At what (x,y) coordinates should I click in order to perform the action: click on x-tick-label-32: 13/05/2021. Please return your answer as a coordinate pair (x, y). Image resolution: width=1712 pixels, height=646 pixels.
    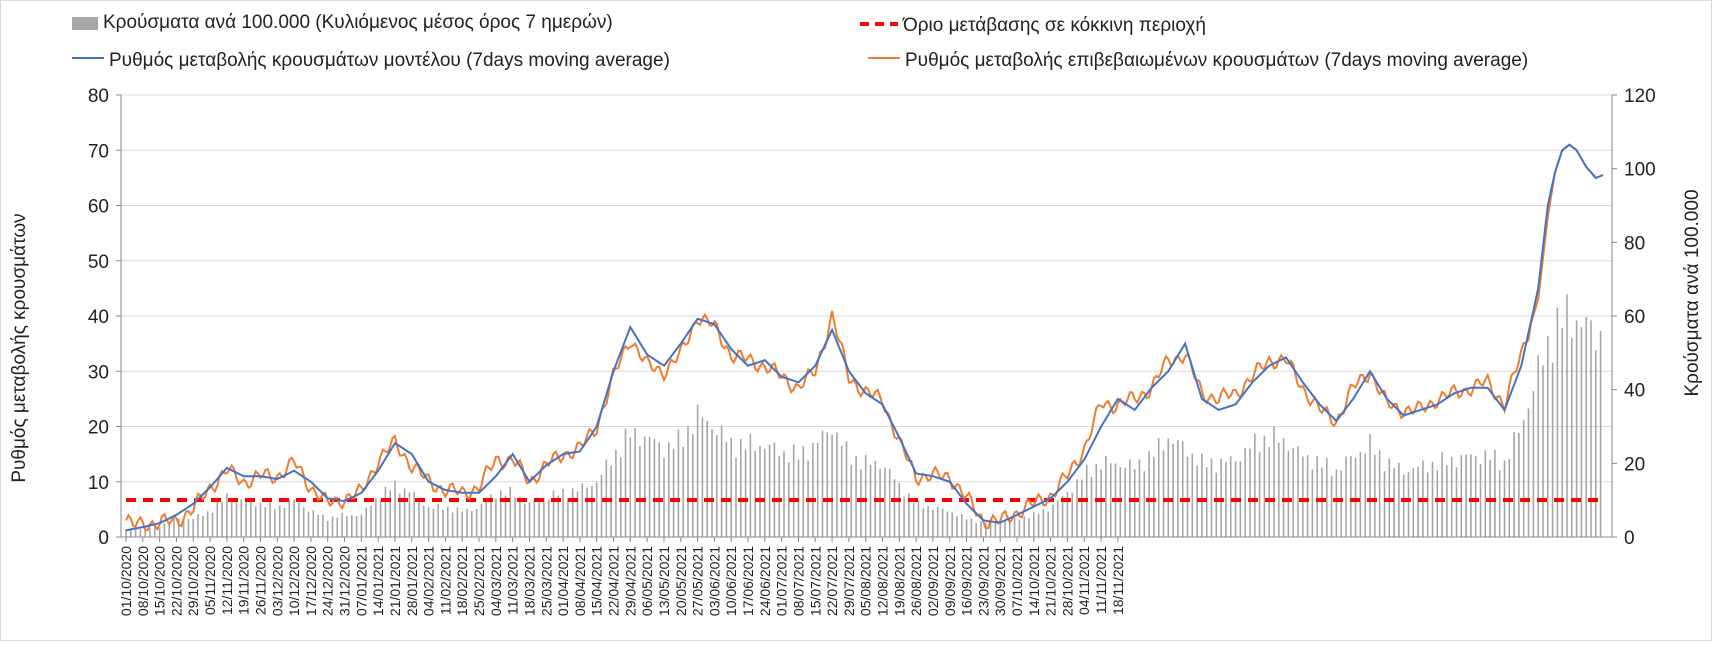
    Looking at the image, I should click on (664, 581).